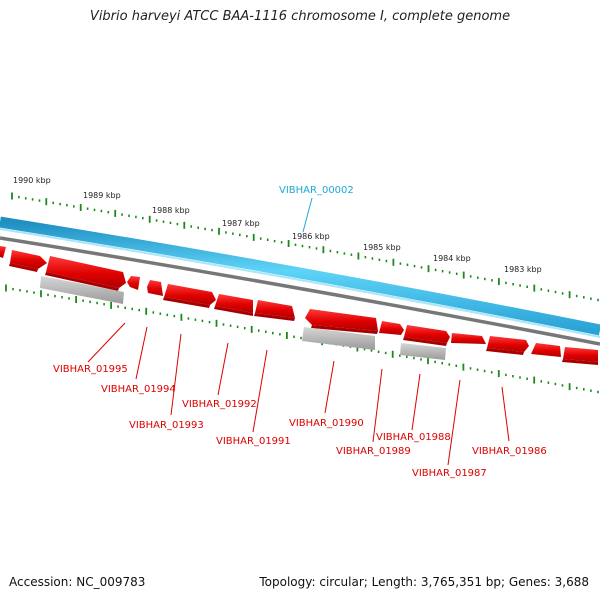 Image resolution: width=600 pixels, height=600 pixels. Describe the element at coordinates (241, 223) in the screenshot. I see `scale-label-1987: 1987 kbp` at that location.